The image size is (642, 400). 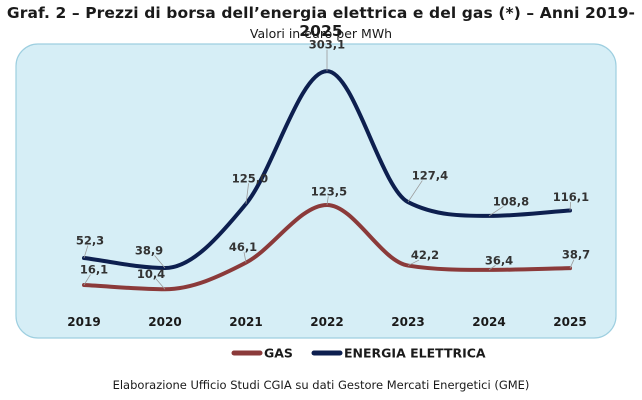 I want to click on data-label-gas: 46,1, so click(x=243, y=247).